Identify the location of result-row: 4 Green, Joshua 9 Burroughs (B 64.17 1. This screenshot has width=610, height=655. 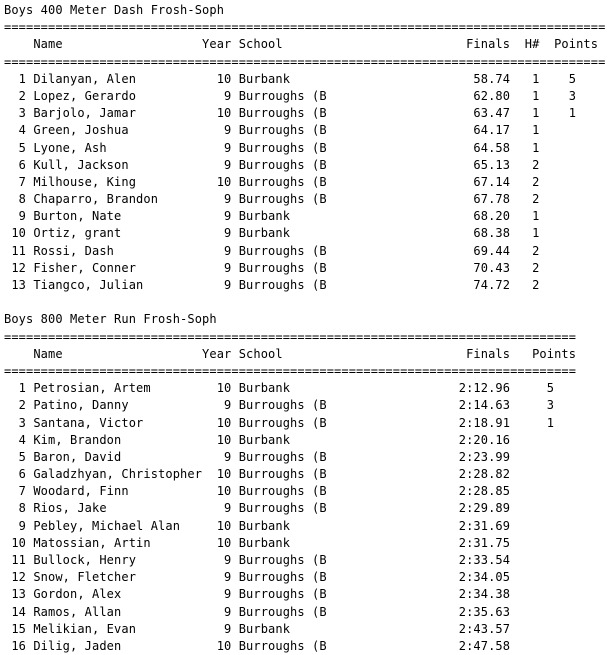
(272, 130).